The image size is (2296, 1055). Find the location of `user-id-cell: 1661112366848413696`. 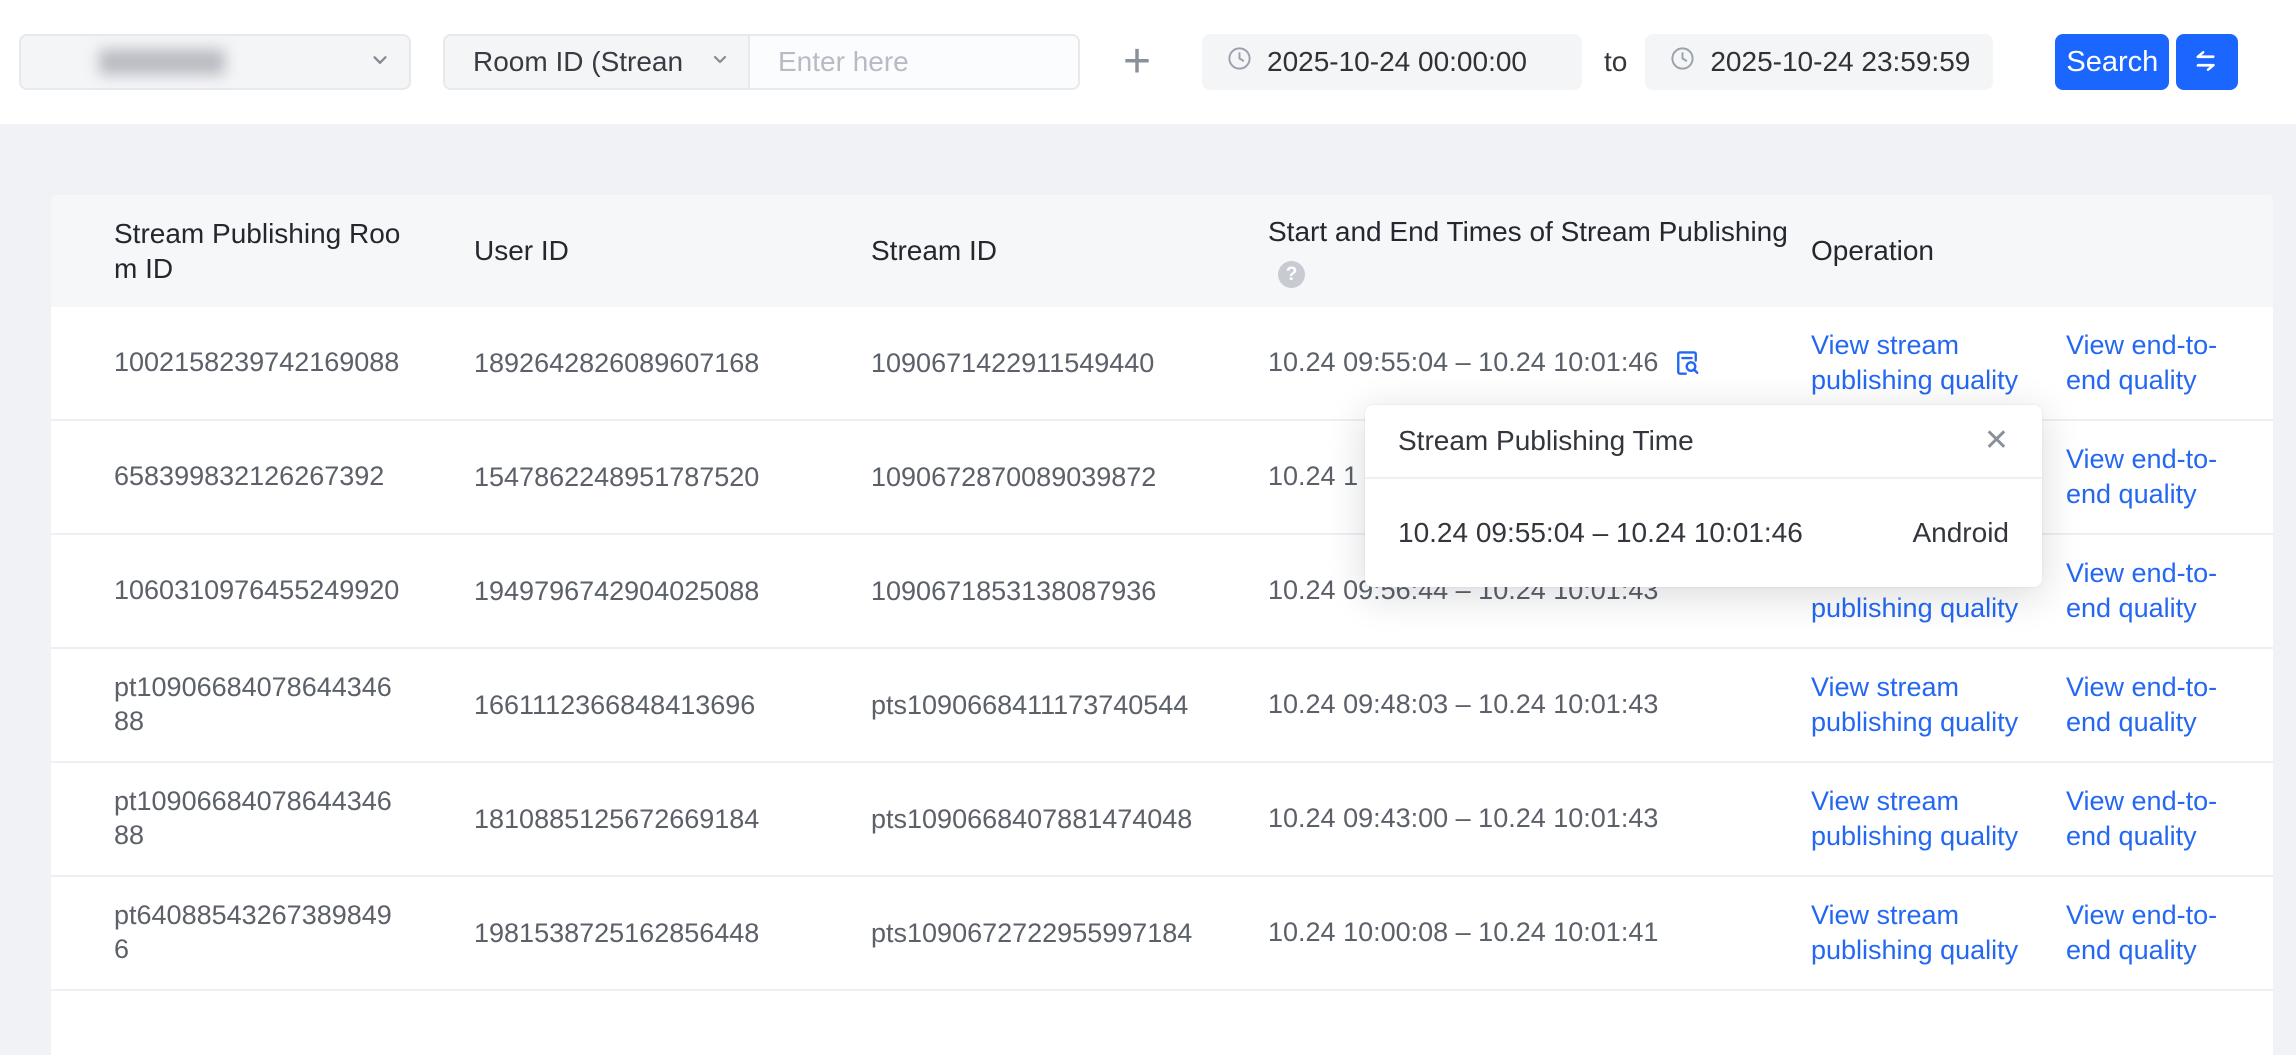

user-id-cell: 1661112366848413696 is located at coordinates (615, 704).